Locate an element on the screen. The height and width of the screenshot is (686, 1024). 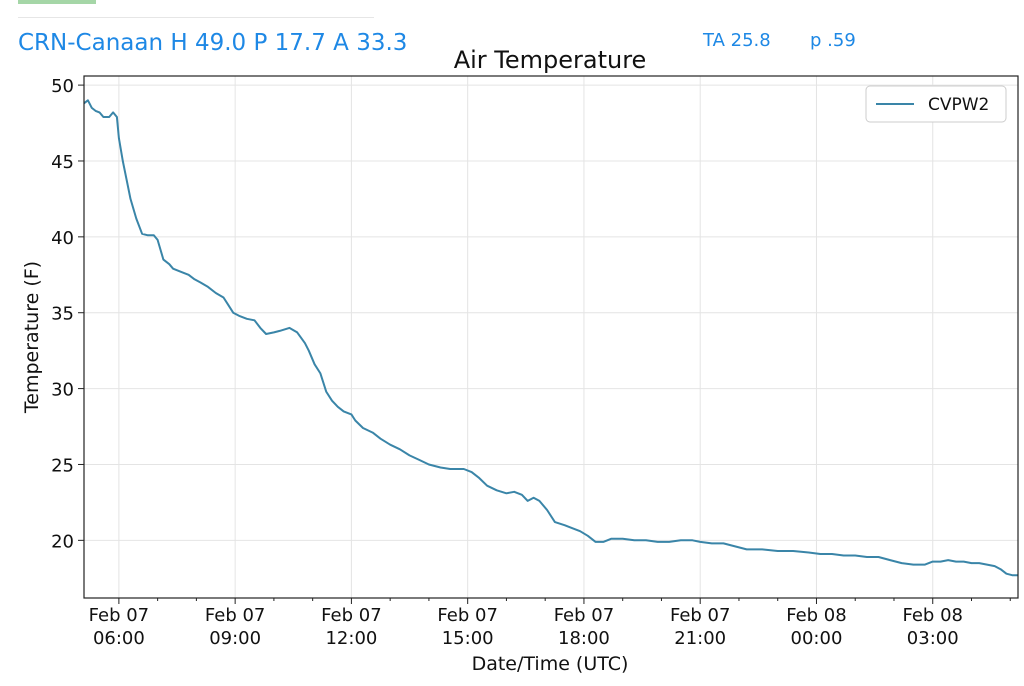
legend-box is located at coordinates (936, 104).